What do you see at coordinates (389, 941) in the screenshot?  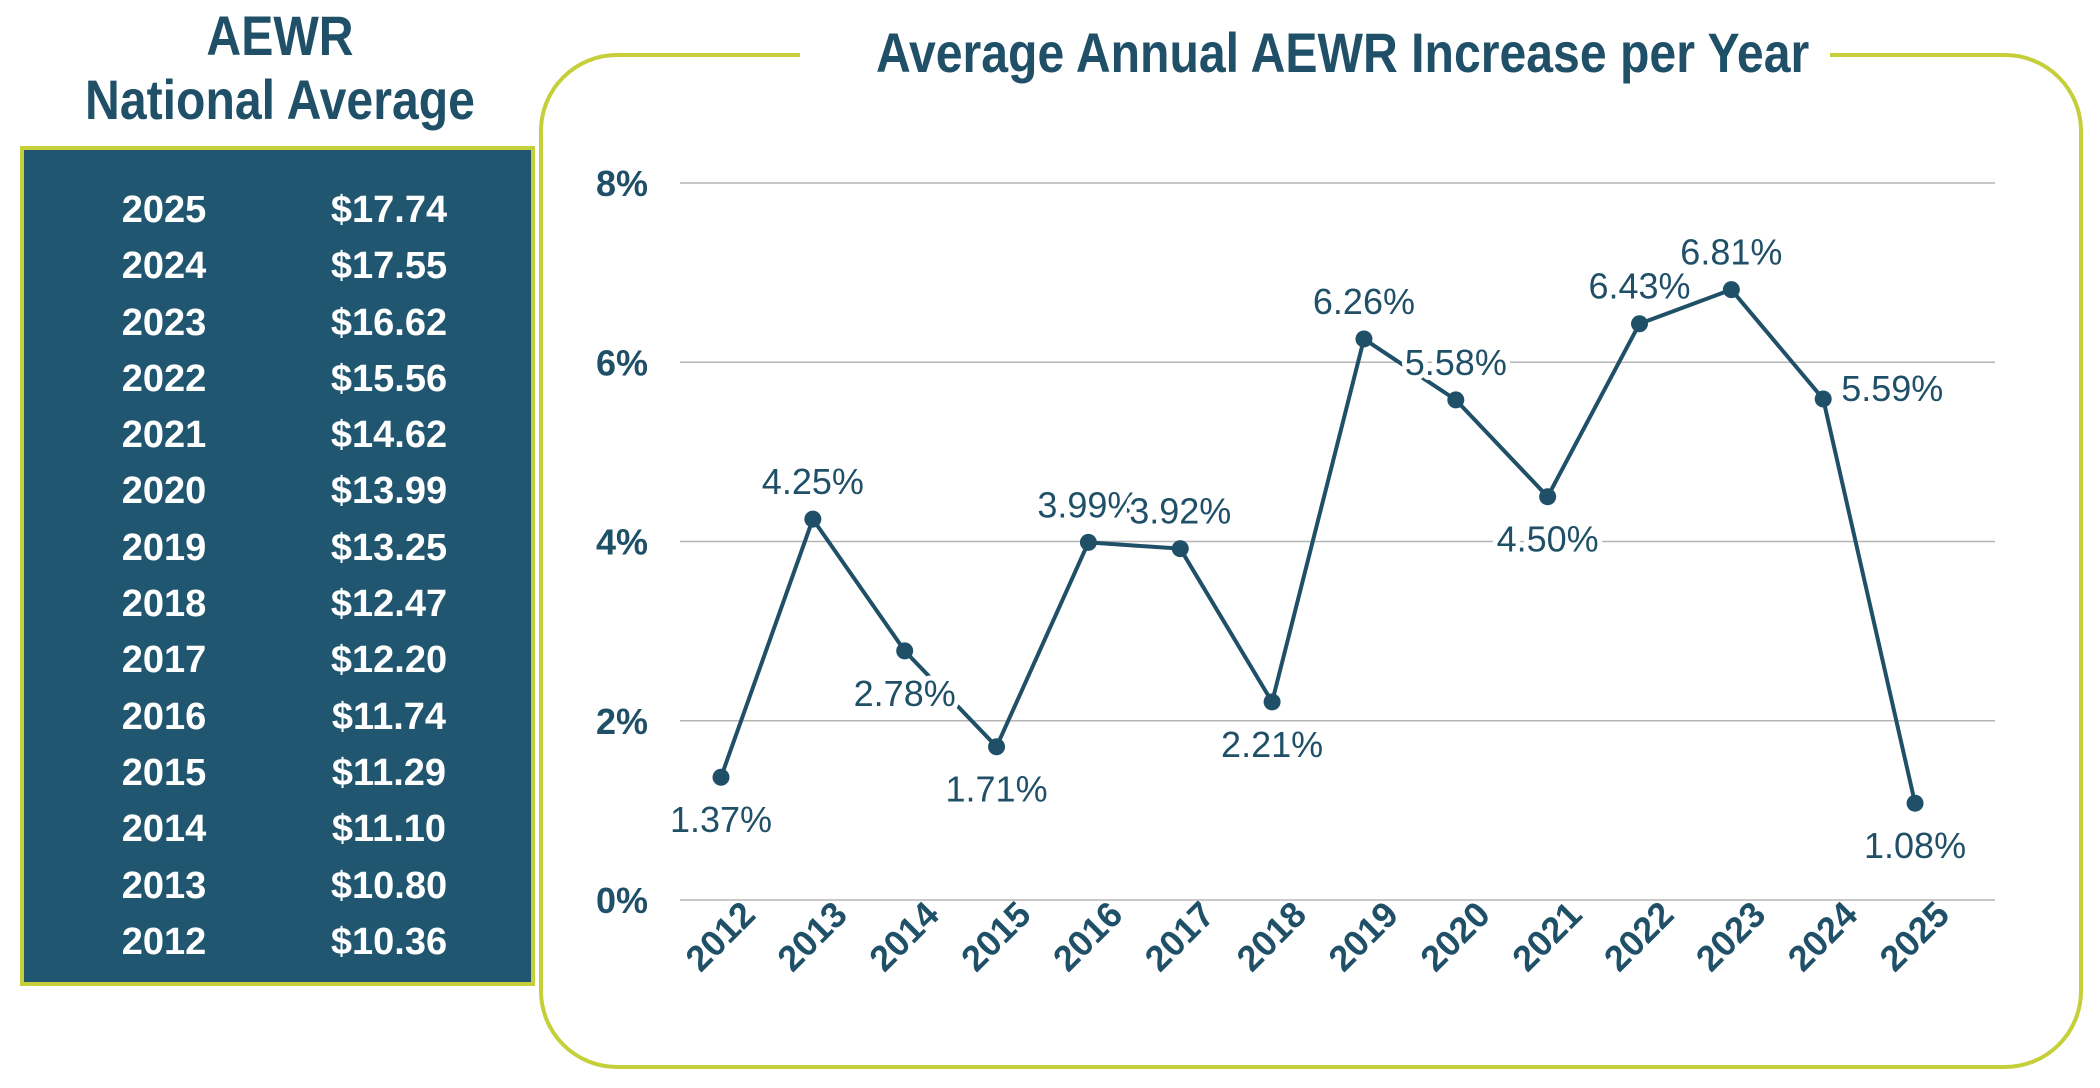 I see `table-row-value: $10.36` at bounding box center [389, 941].